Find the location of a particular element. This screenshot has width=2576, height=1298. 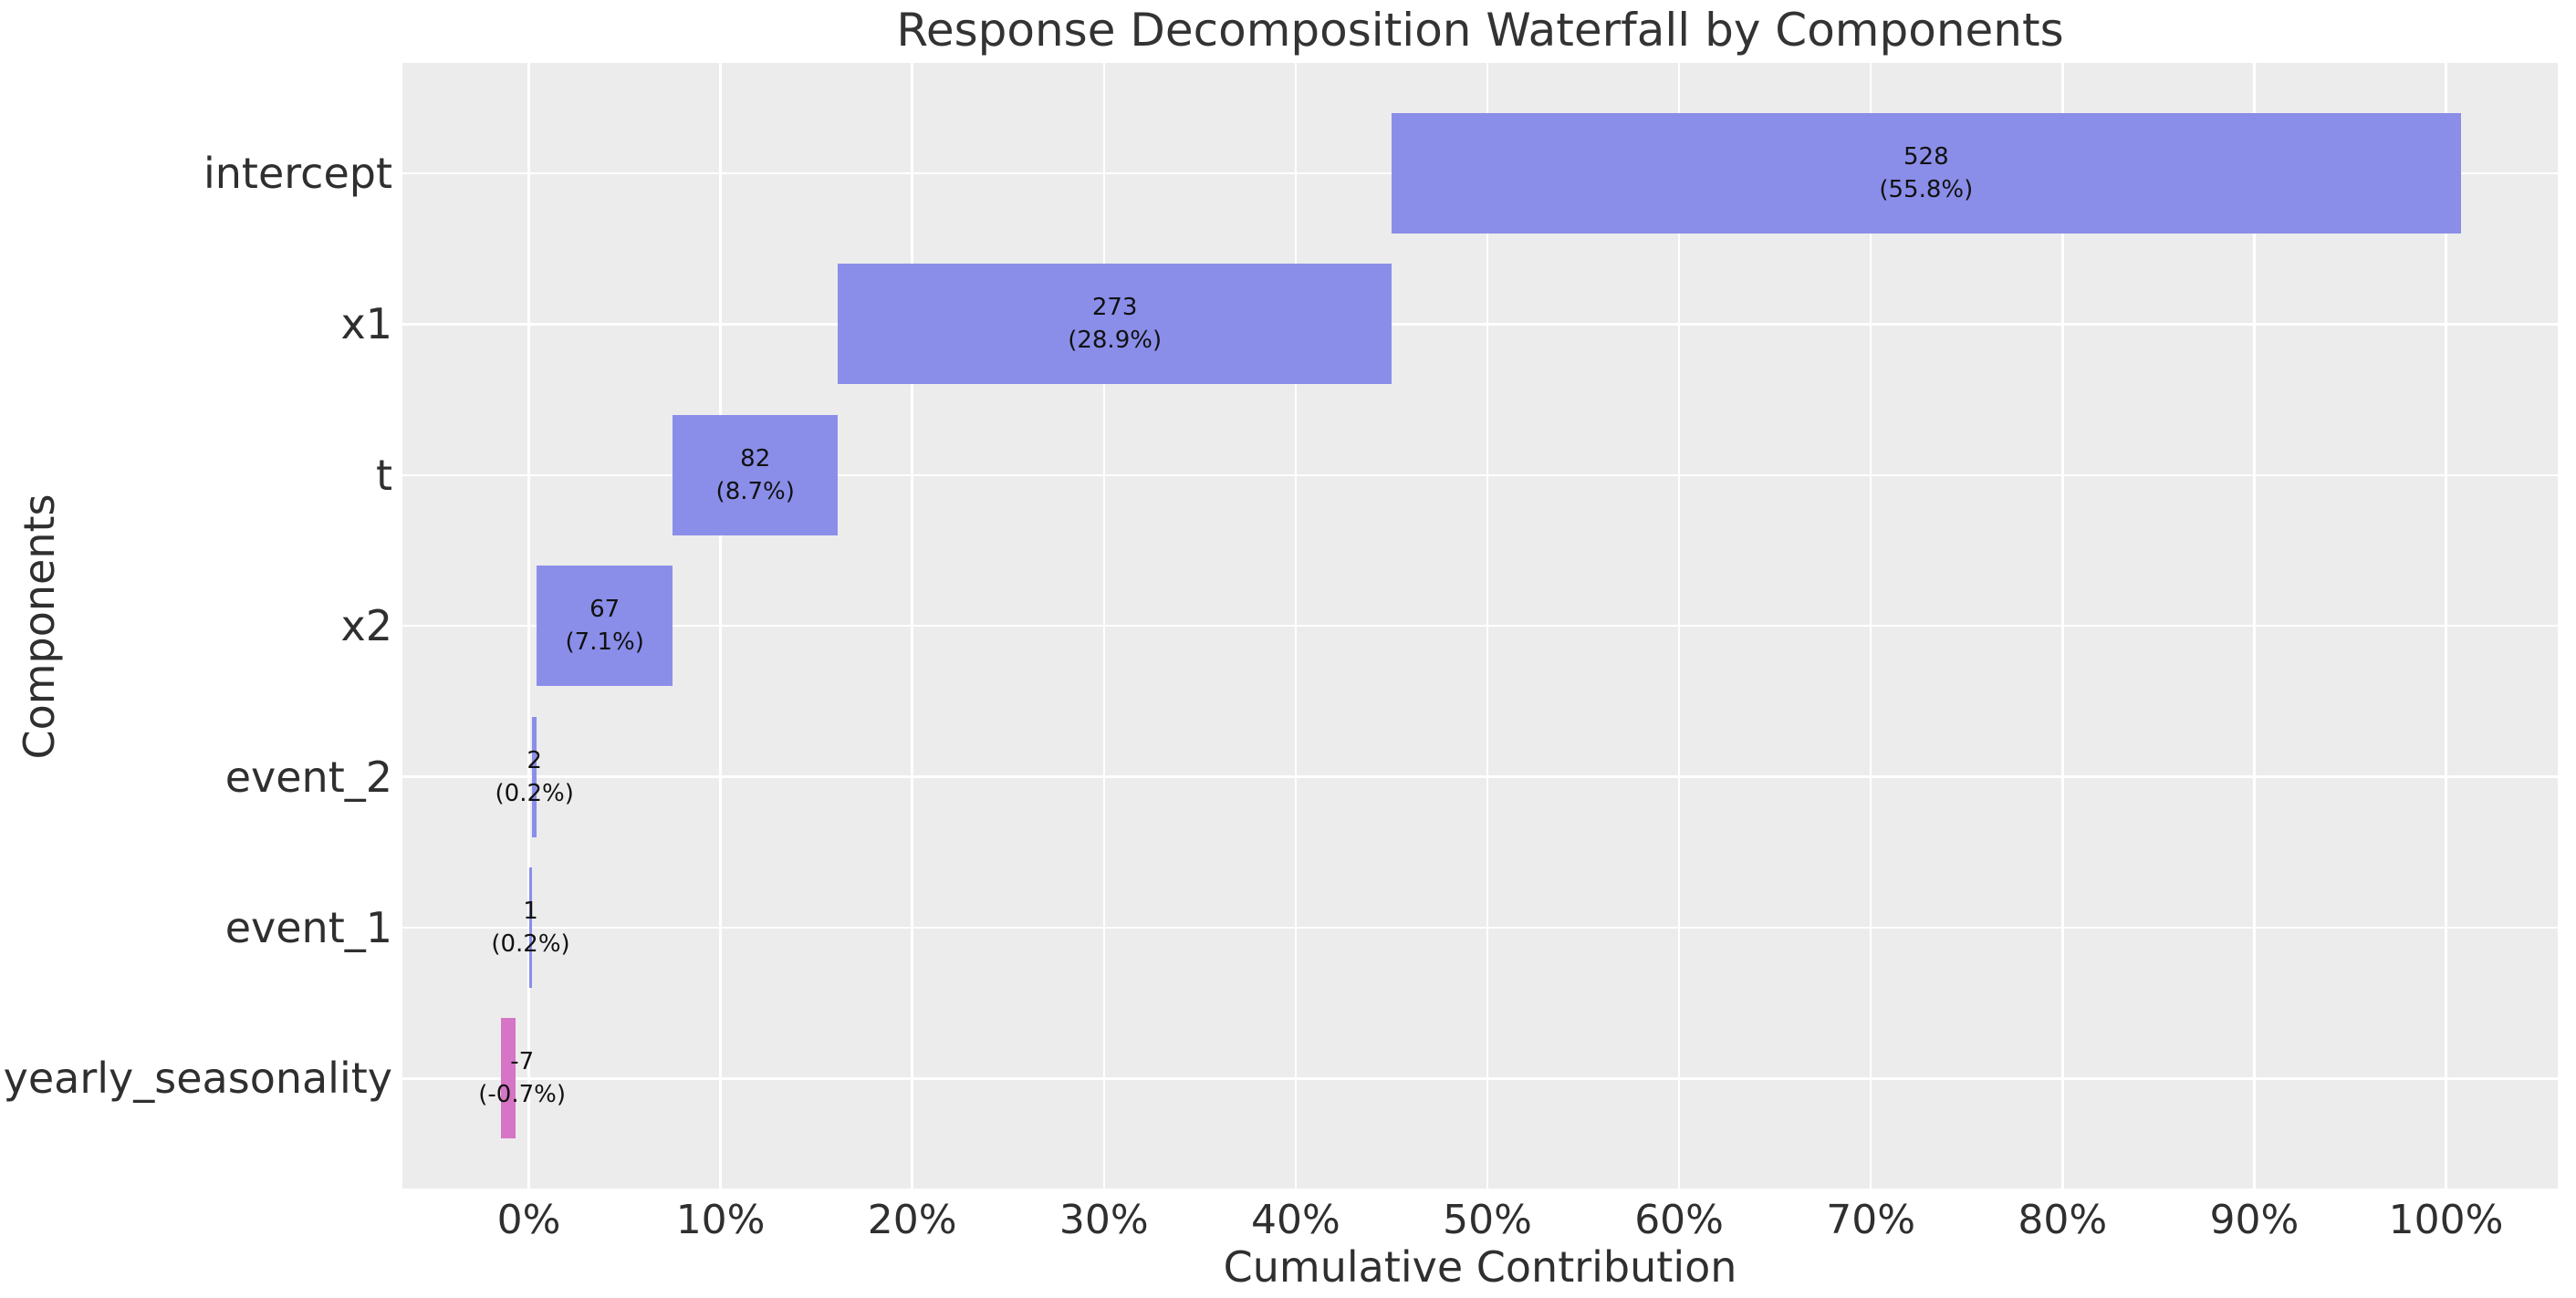

x-tick-label-50%: 50% is located at coordinates (1487, 1220).